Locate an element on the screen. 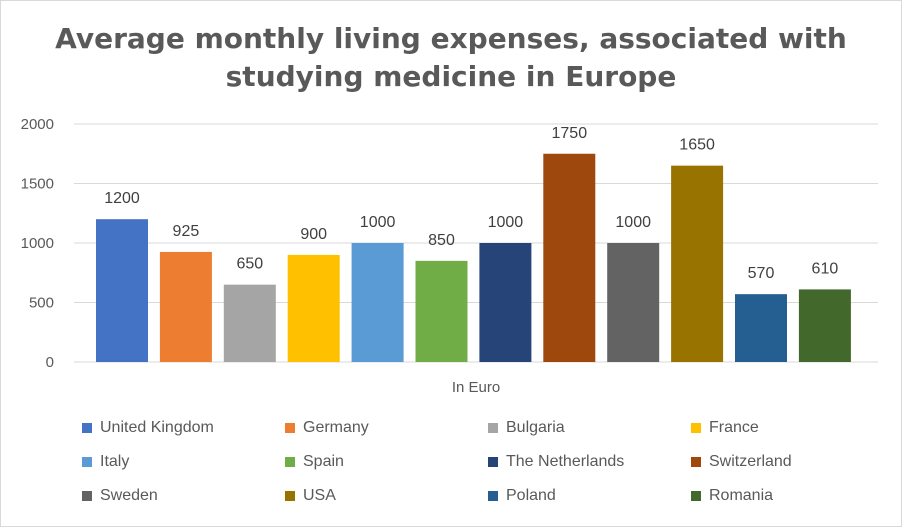  y-tick-label: 2000 is located at coordinates (37, 124).